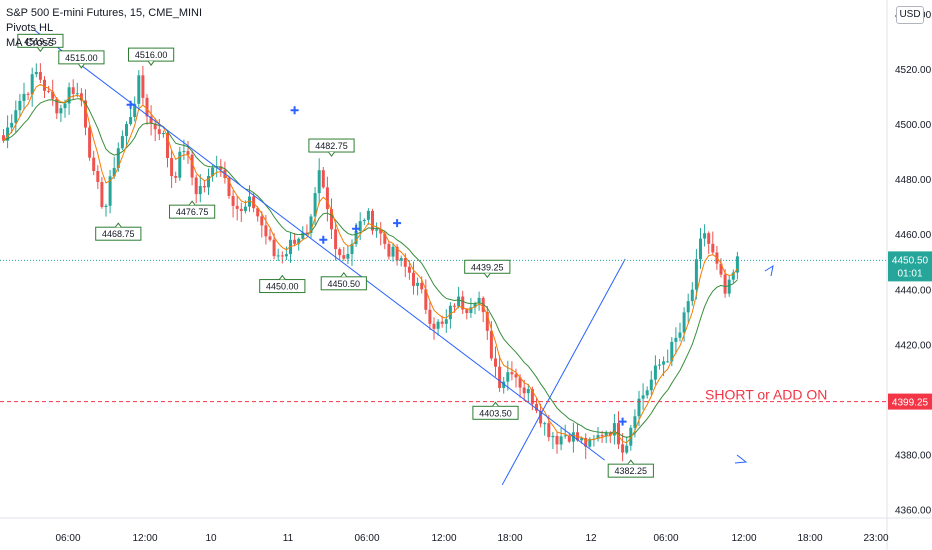 This screenshot has height=550, width=932. Describe the element at coordinates (563, 372) in the screenshot. I see `trendline-ascending` at that location.